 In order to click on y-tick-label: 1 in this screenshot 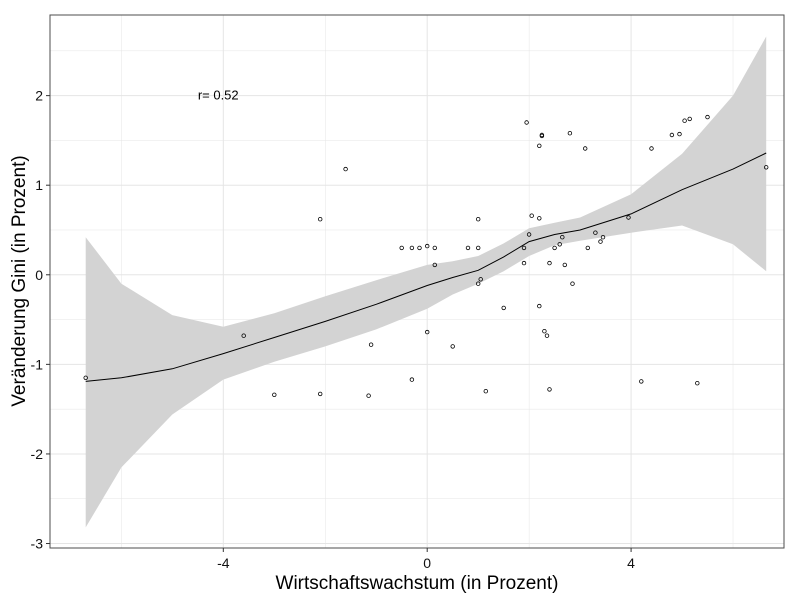, I will do `click(39, 185)`.